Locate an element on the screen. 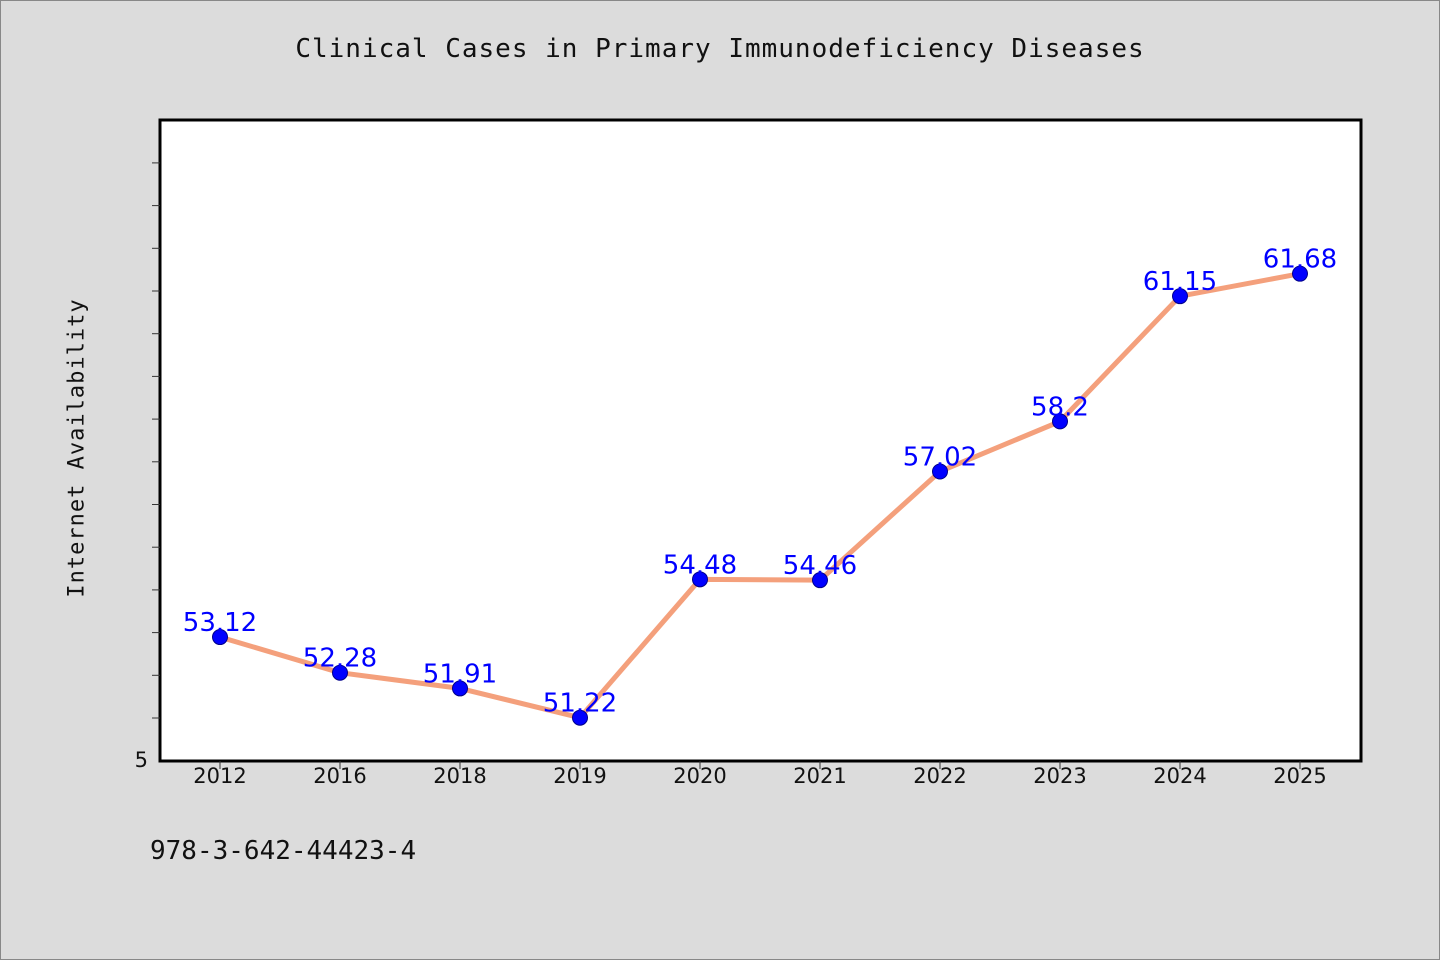 This screenshot has width=1440, height=960. x-tick-label: 2018 is located at coordinates (459, 776).